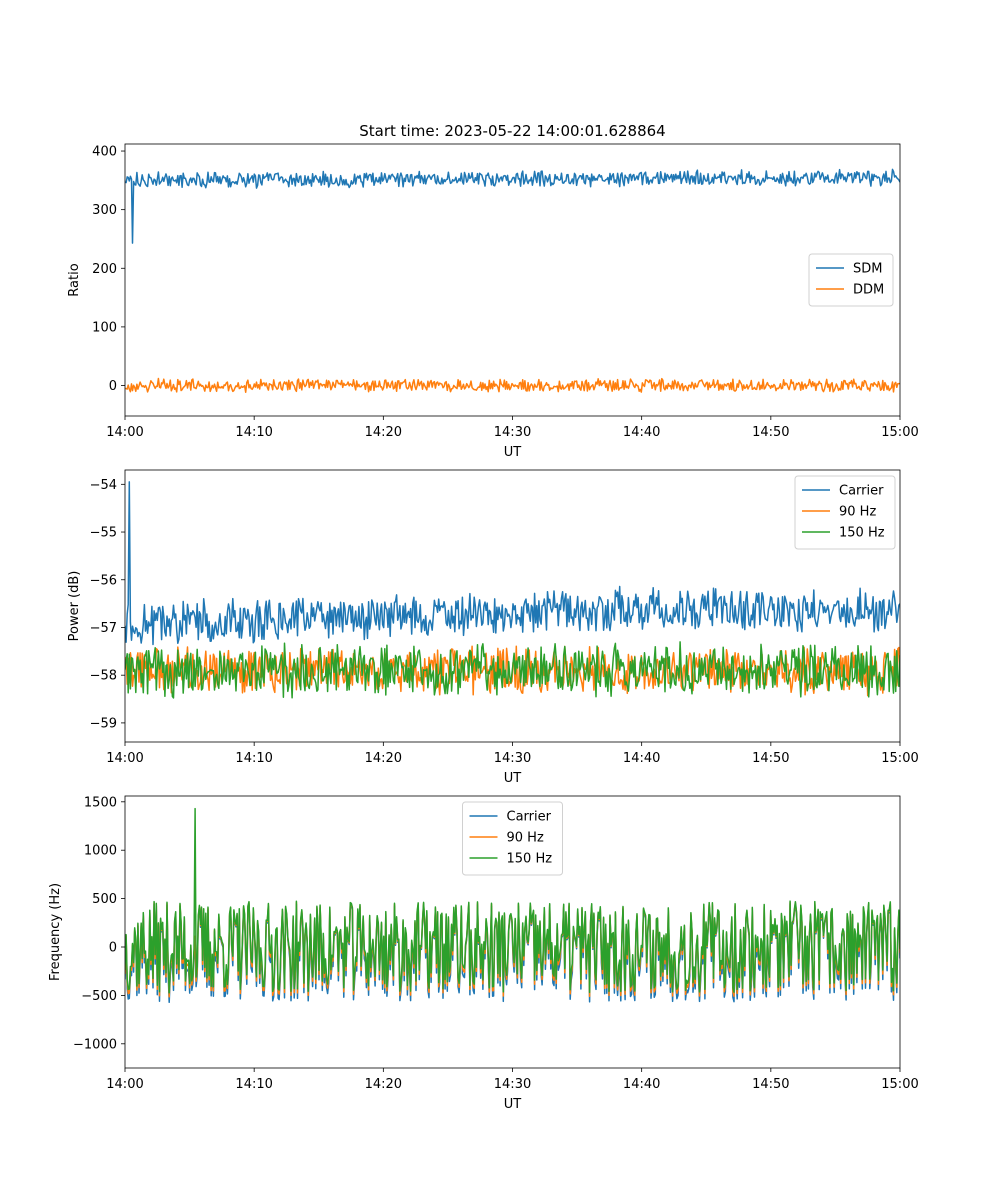 Image resolution: width=1000 pixels, height=1200 pixels. I want to click on y-tick-label: 200, so click(104, 269).